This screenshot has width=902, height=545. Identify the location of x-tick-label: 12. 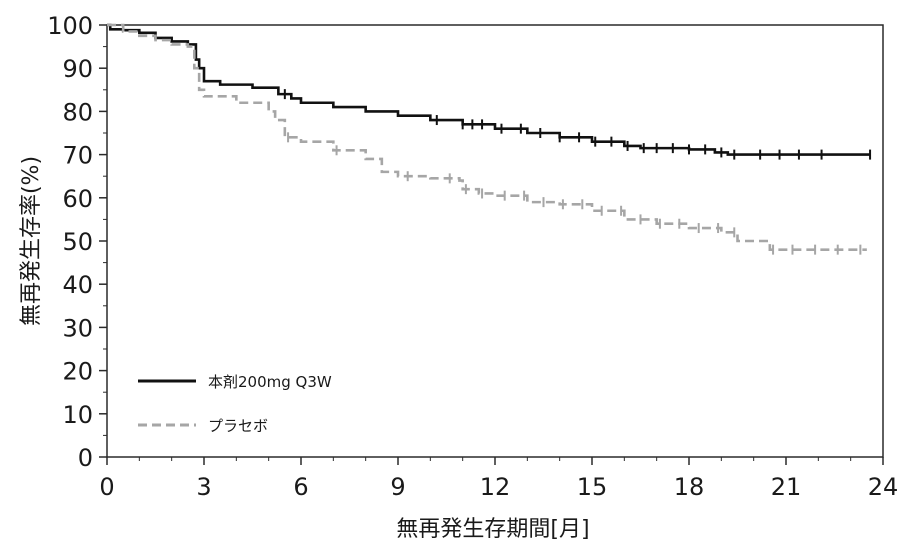
(495, 487).